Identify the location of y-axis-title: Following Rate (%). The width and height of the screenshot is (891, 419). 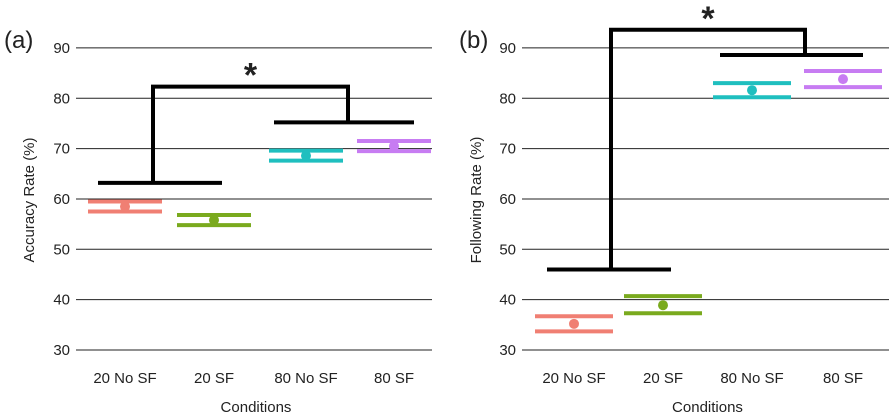
(476, 200).